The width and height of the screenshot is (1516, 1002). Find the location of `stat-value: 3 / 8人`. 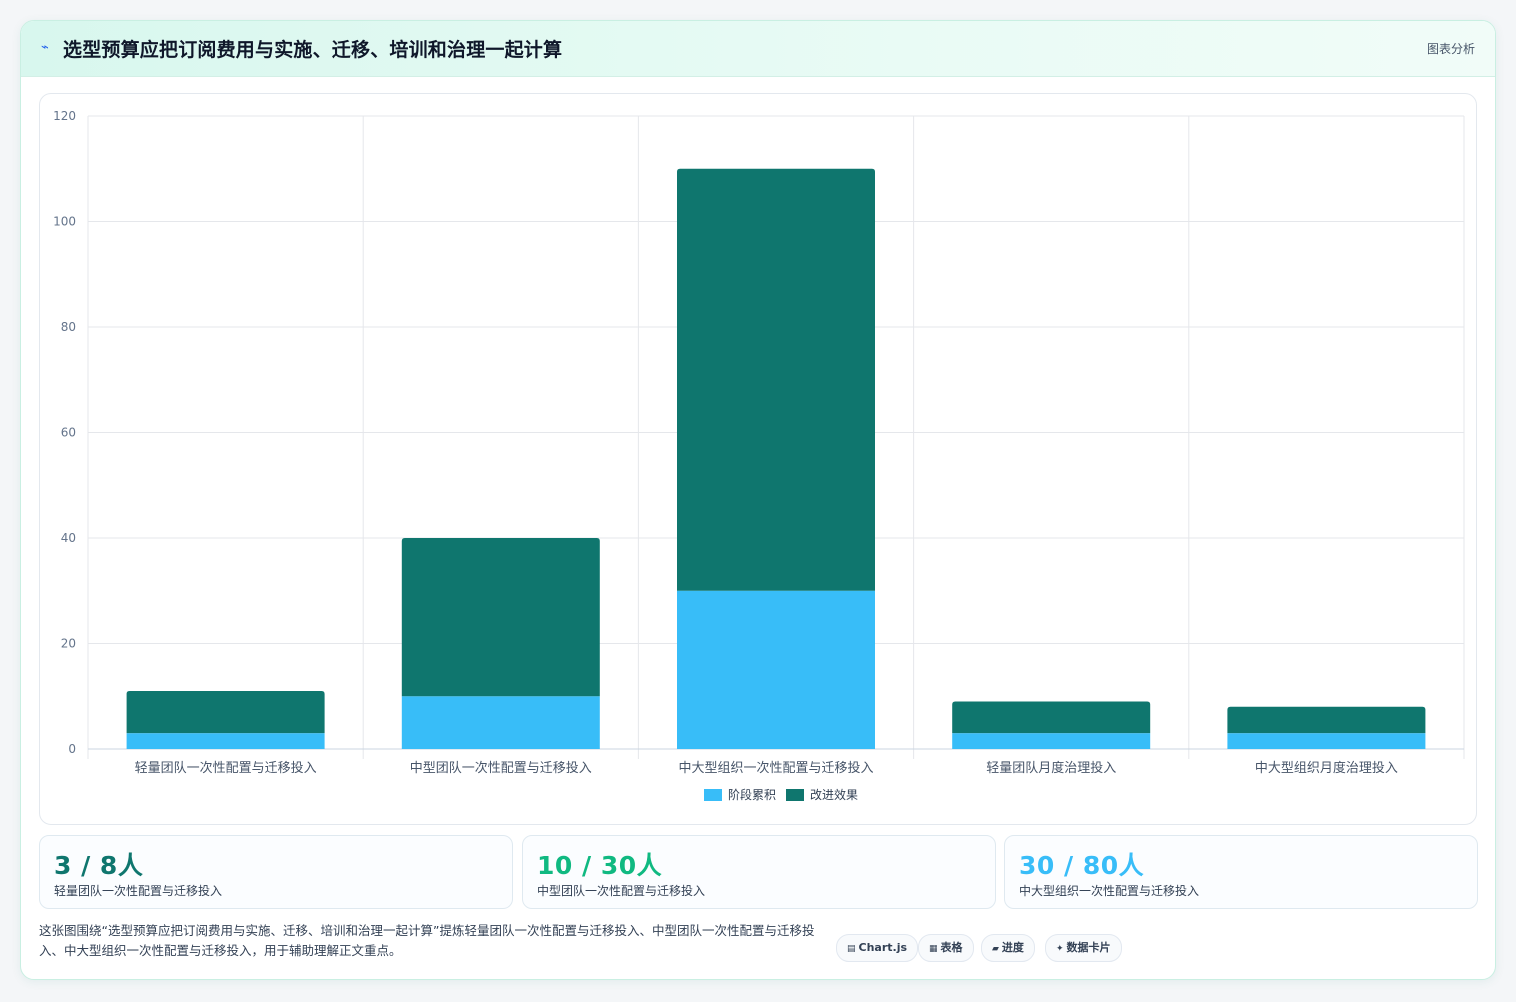

stat-value: 3 / 8人 is located at coordinates (99, 865).